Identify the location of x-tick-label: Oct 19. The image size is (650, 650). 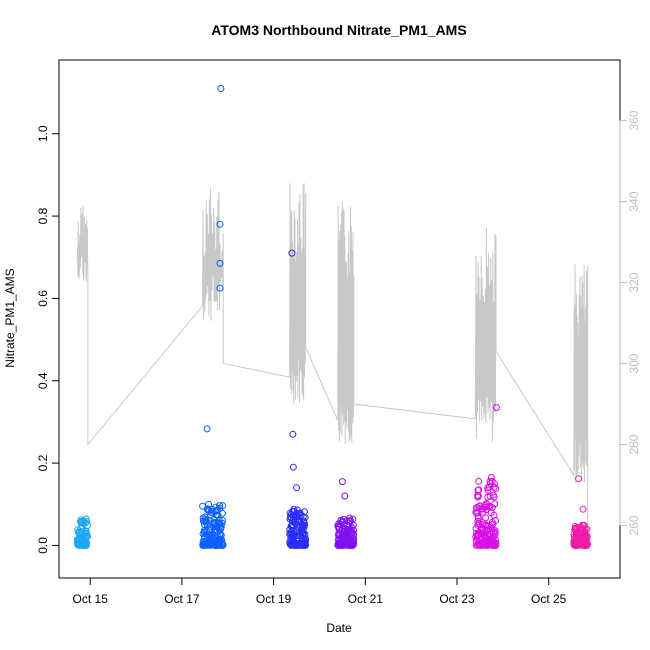
(274, 599).